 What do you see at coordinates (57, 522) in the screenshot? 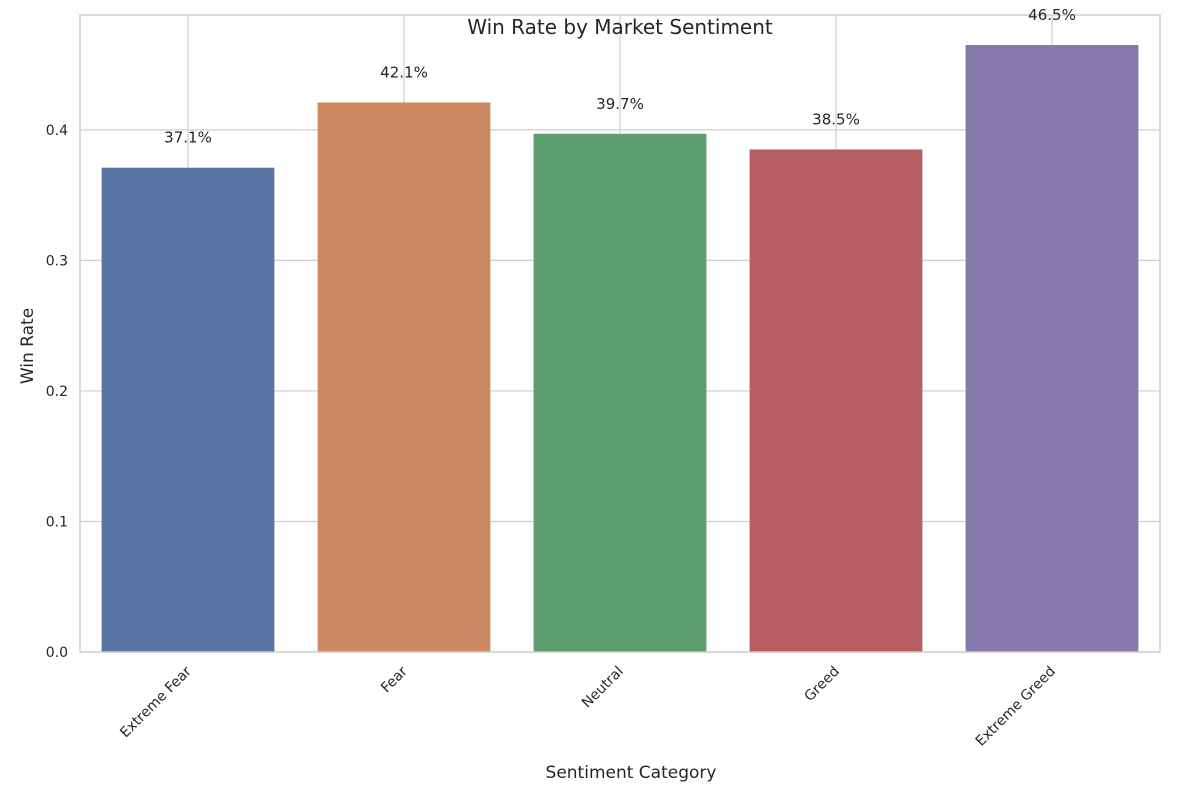
I see `y-tick-label: 0.1` at bounding box center [57, 522].